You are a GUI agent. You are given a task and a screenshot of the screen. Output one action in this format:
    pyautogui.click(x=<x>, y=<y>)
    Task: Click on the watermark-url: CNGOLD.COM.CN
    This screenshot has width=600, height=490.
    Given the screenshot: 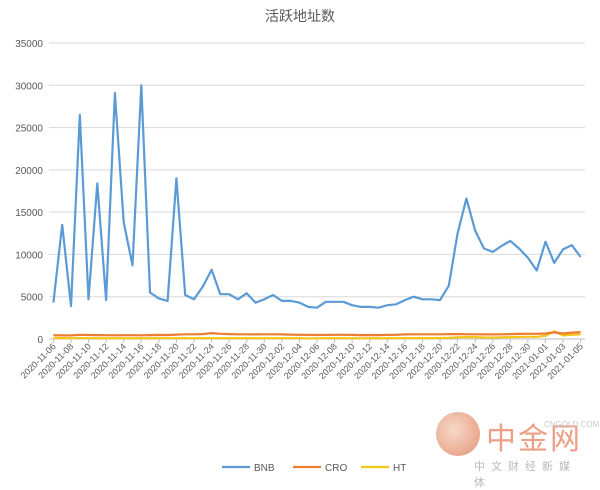 What is the action you would take?
    pyautogui.click(x=572, y=424)
    